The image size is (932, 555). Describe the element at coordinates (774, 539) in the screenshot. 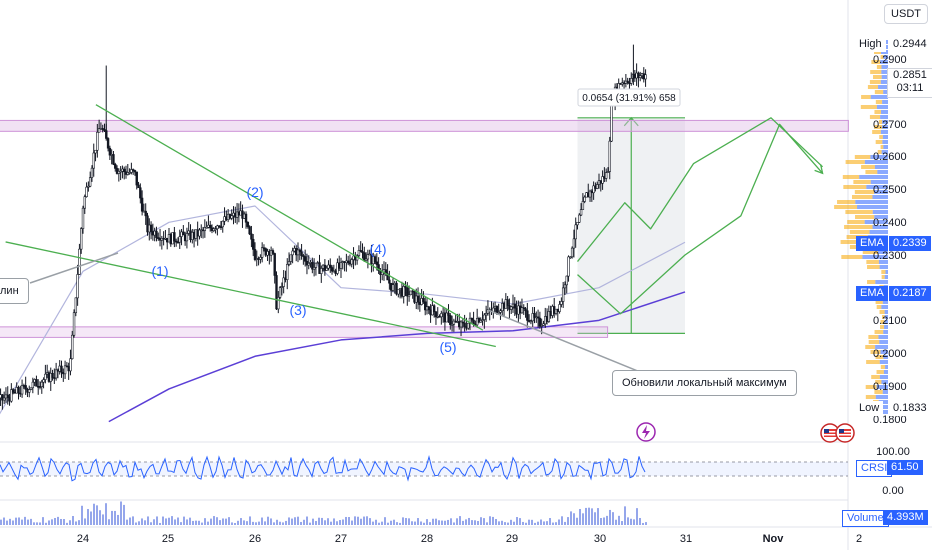

I see `time-tick-nov: Nov` at that location.